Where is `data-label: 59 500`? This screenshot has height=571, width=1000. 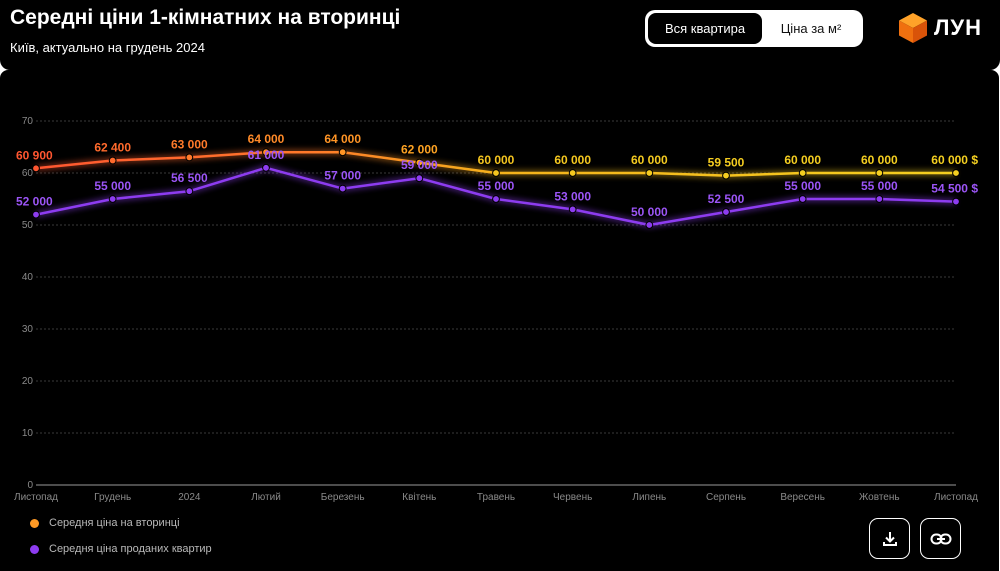
data-label: 59 500 is located at coordinates (726, 163).